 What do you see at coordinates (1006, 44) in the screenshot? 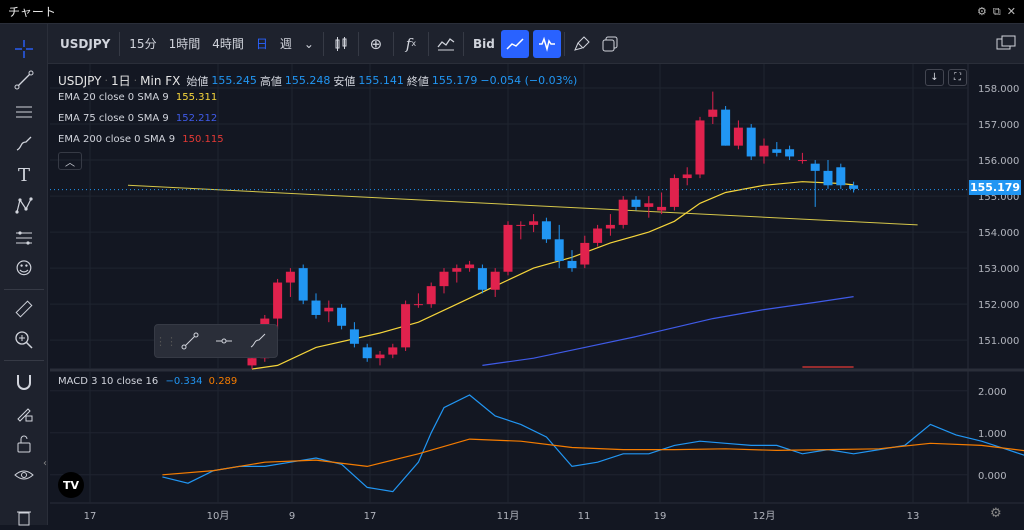
I see `multi-window-icon` at bounding box center [1006, 44].